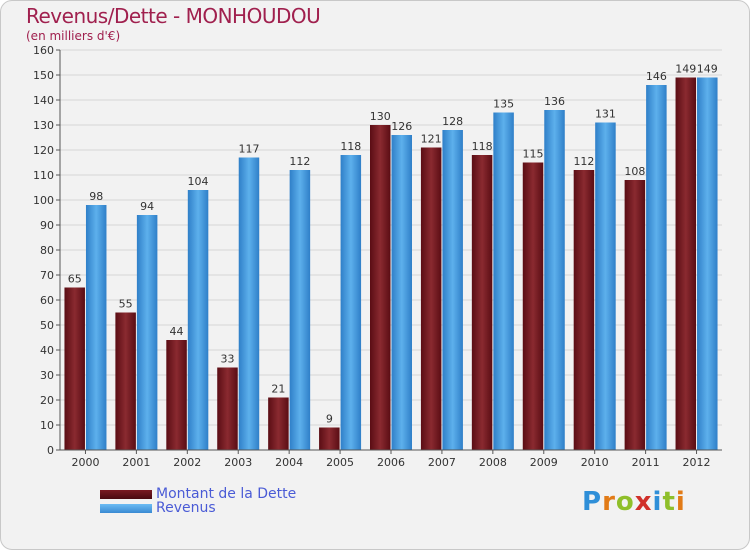  What do you see at coordinates (380, 116) in the screenshot?
I see `value-label-dette: 130` at bounding box center [380, 116].